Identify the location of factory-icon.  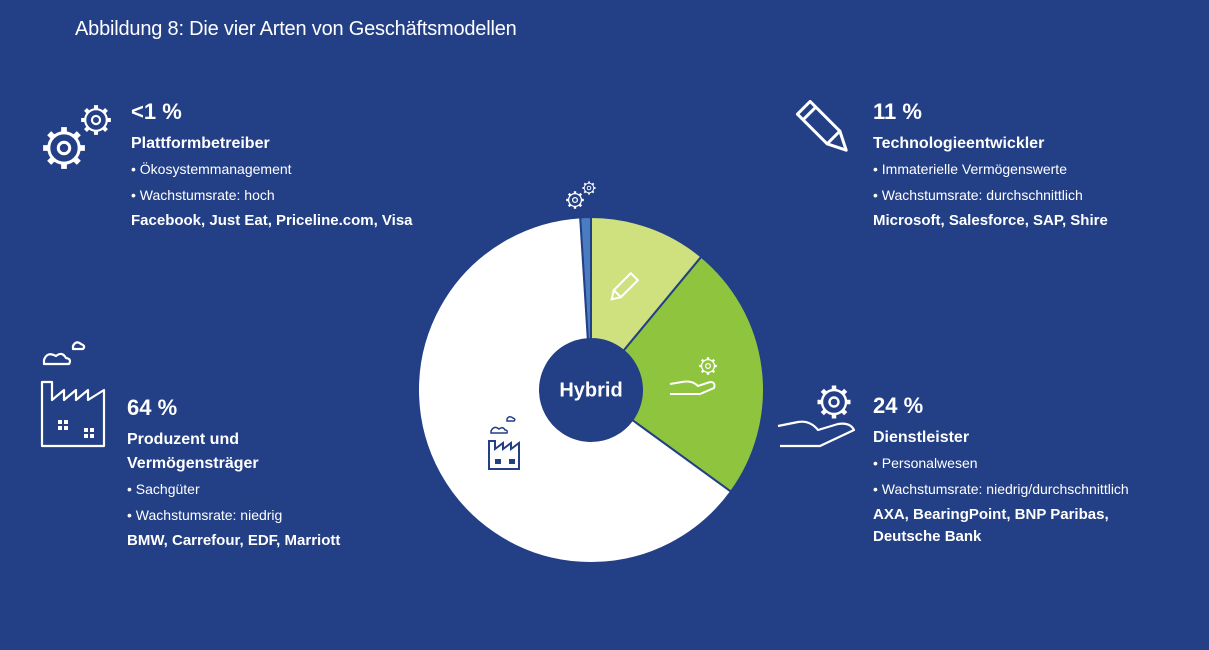
(73, 394).